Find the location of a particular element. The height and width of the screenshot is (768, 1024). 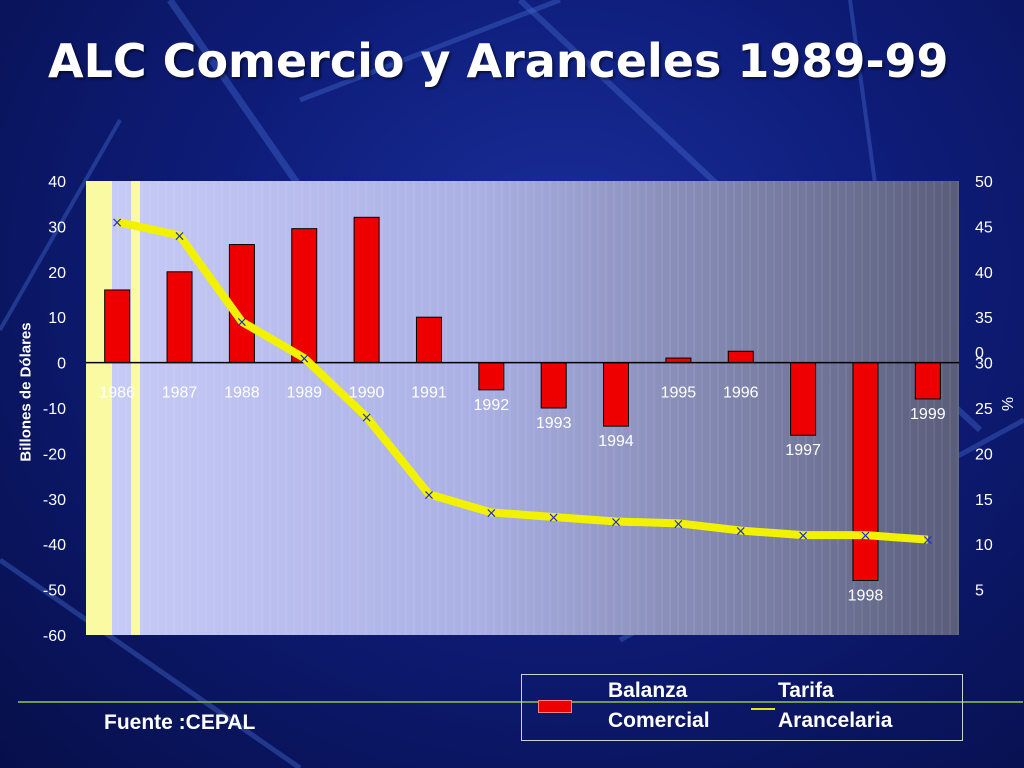

bar-1993 is located at coordinates (553, 385).